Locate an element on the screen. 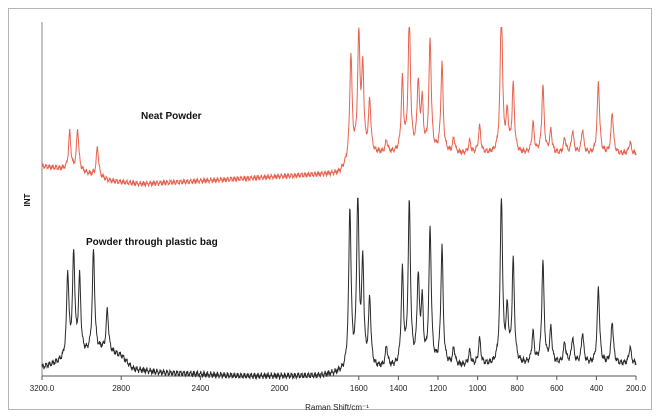 This screenshot has width=661, height=419. x-tick-label: 1400 is located at coordinates (399, 388).